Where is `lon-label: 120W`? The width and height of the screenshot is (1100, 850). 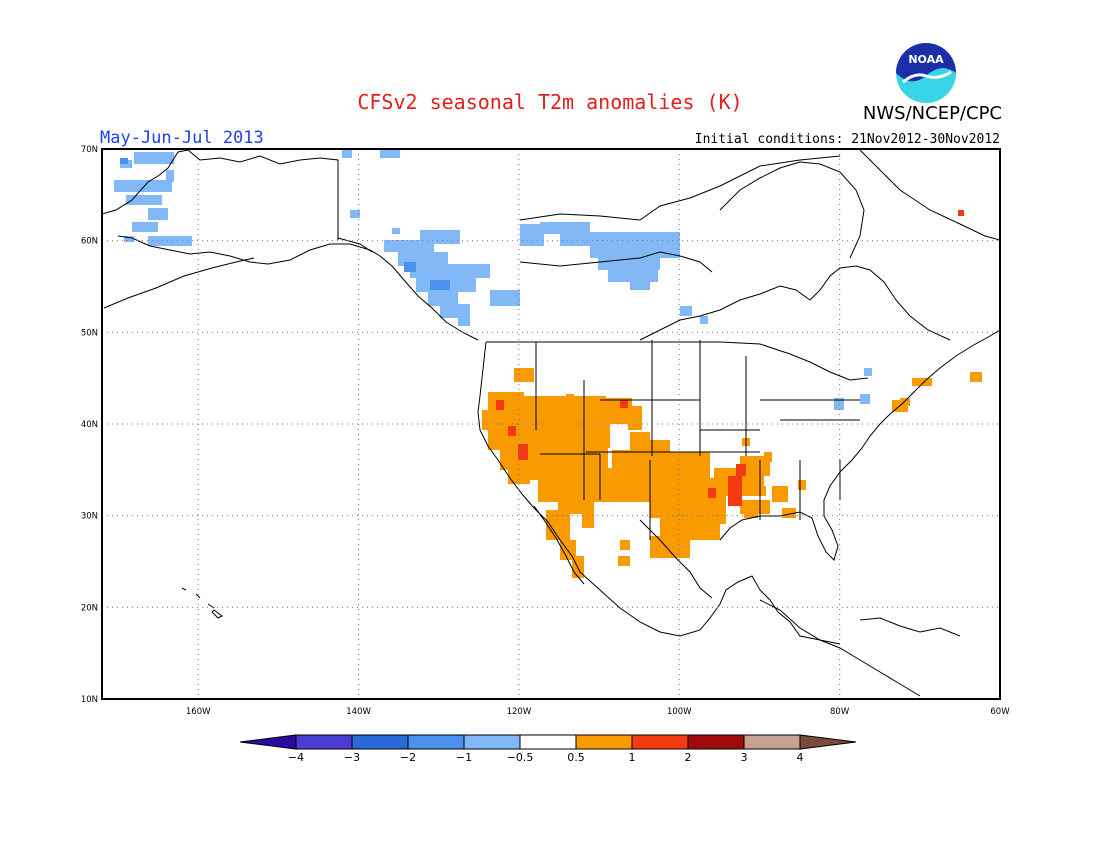 lon-label: 120W is located at coordinates (519, 712).